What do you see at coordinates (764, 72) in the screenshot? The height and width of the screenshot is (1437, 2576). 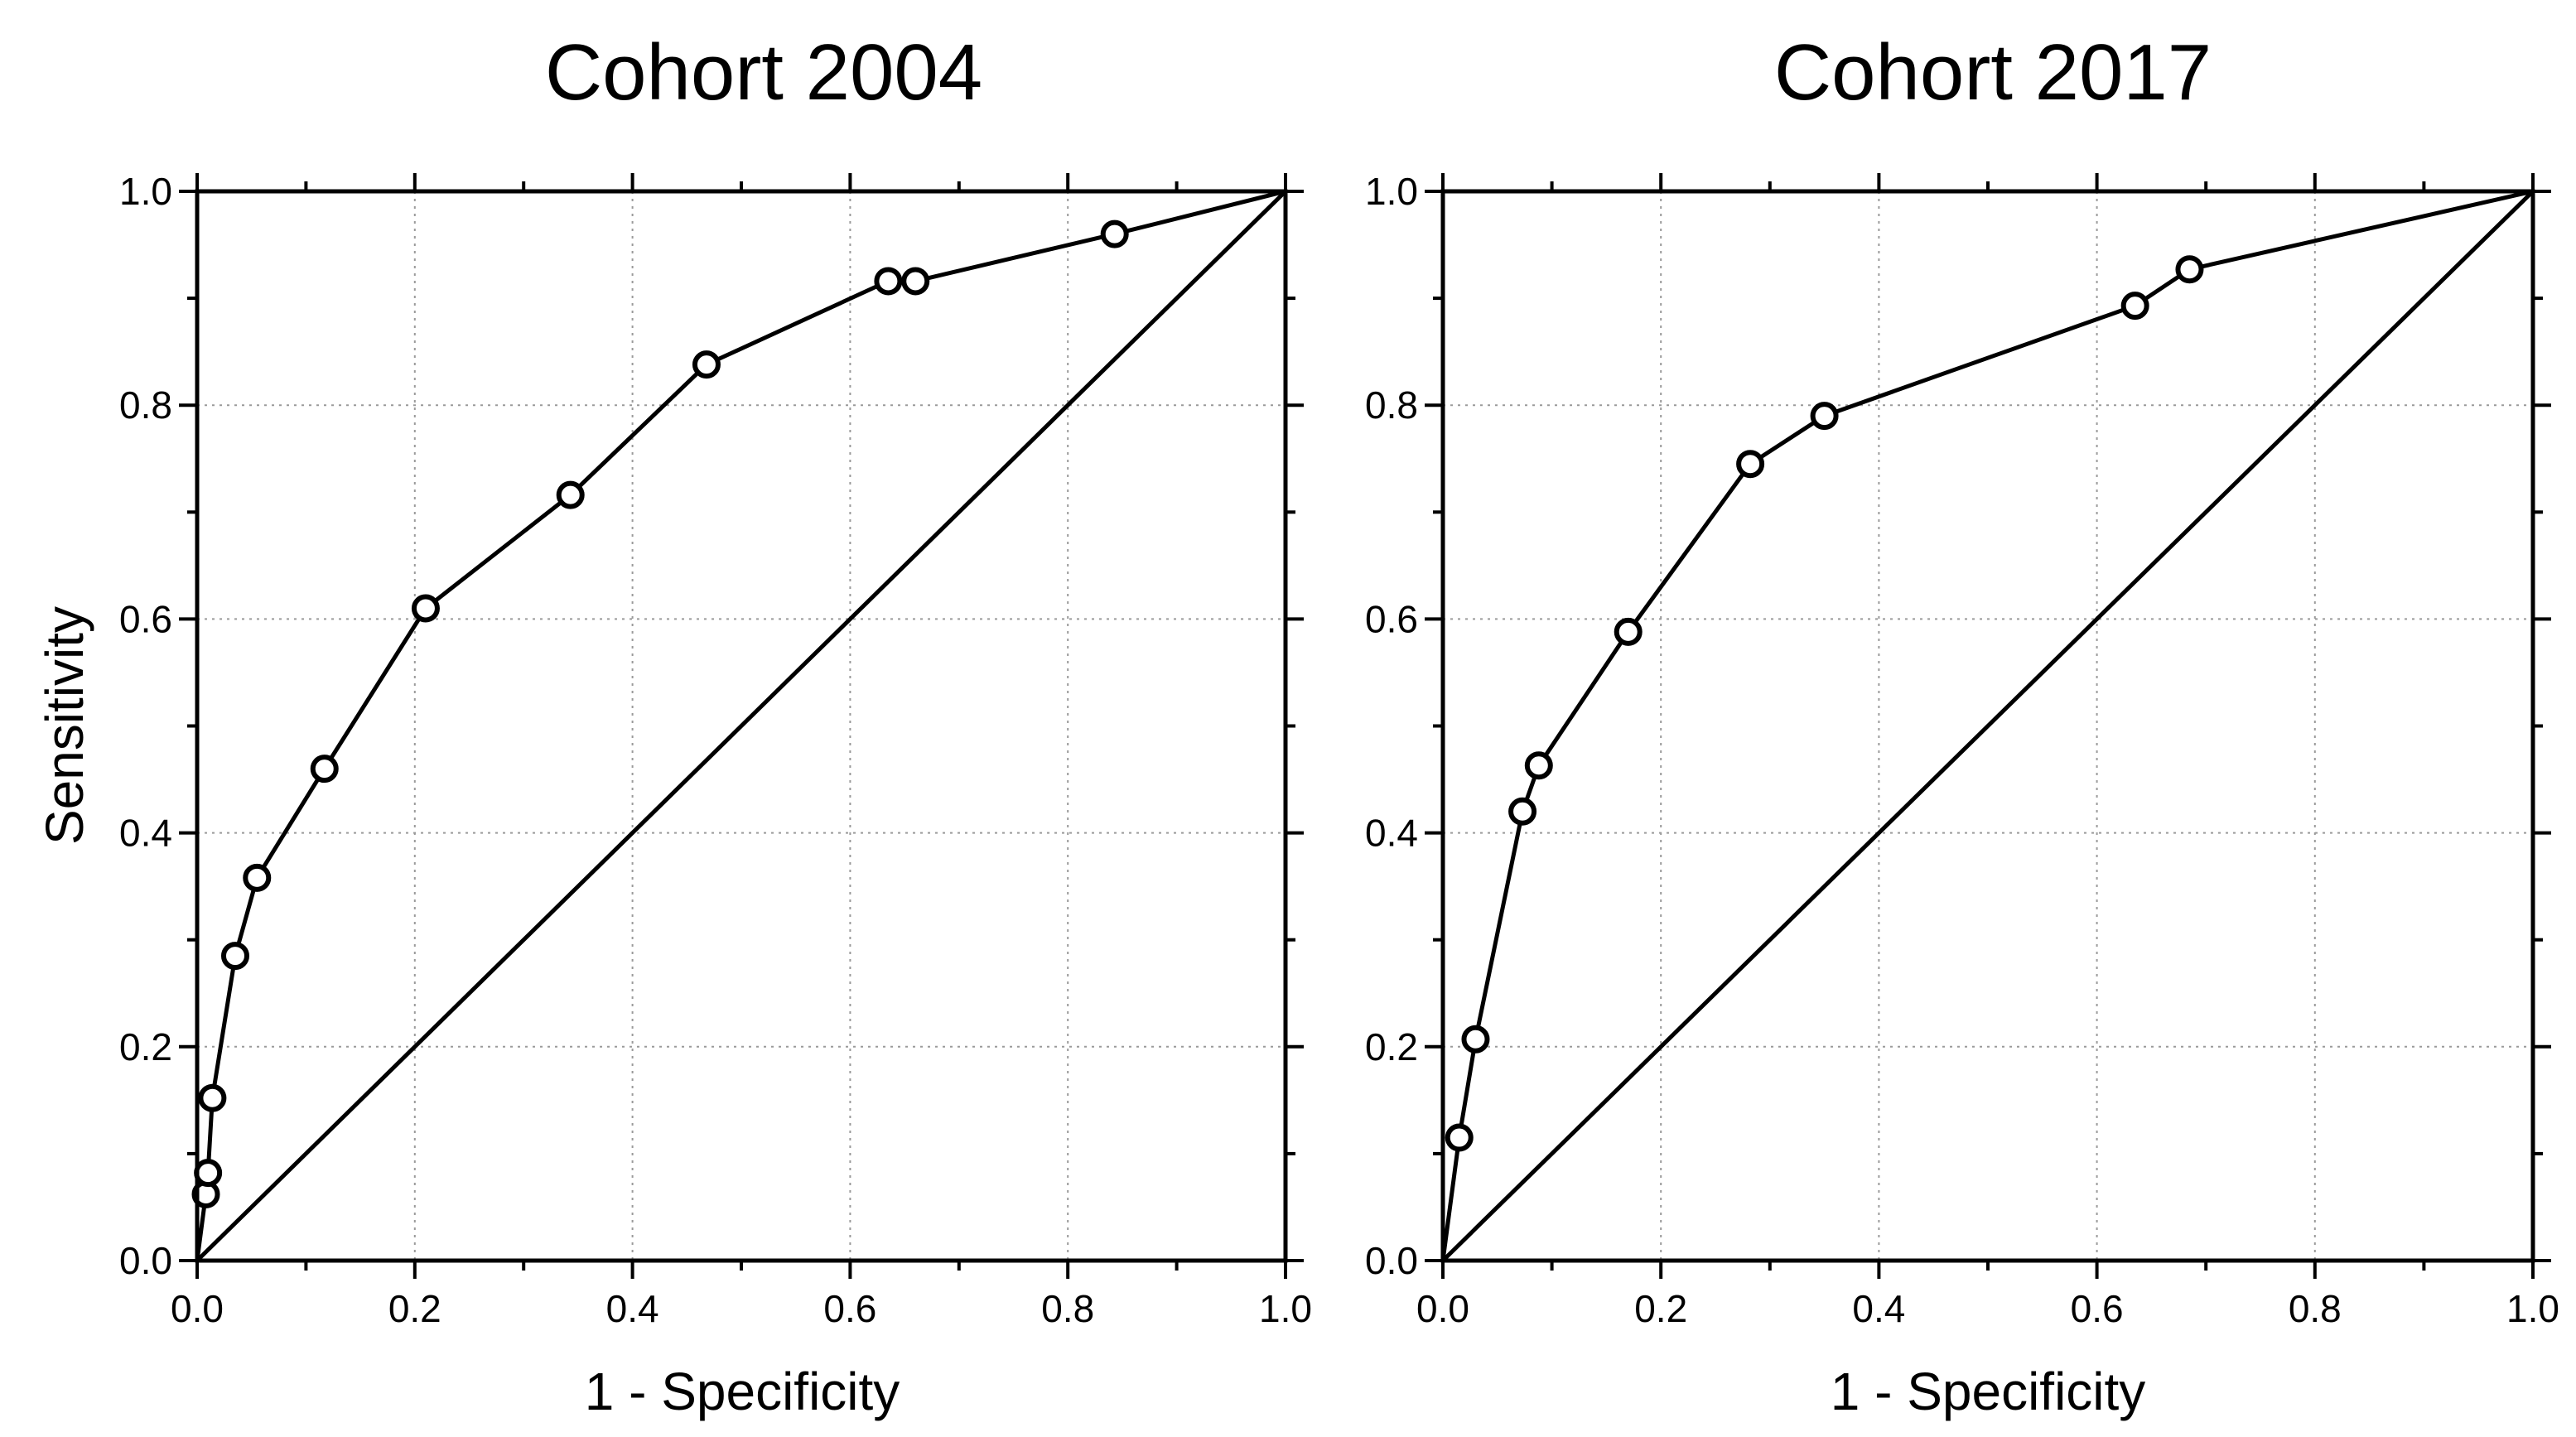 I see `chart-title: Cohort 2004` at bounding box center [764, 72].